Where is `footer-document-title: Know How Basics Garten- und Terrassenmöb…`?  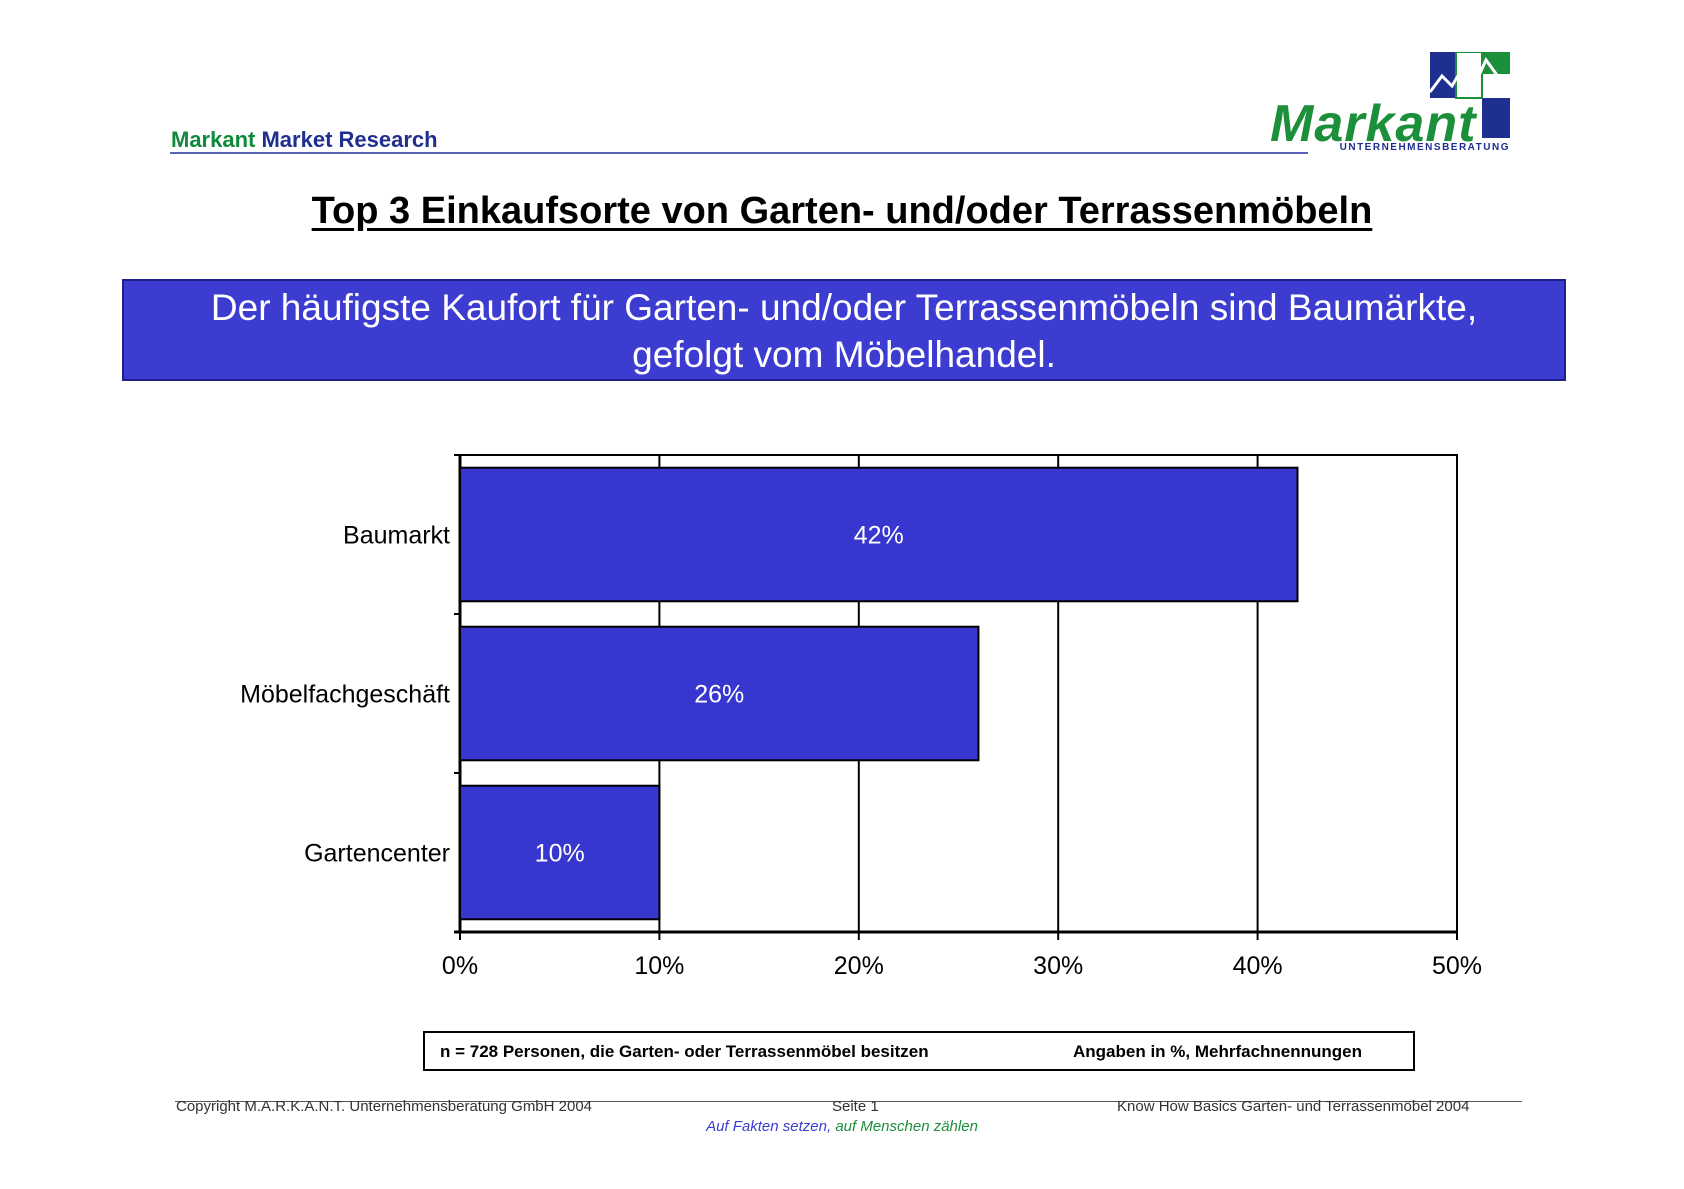
footer-document-title: Know How Basics Garten- und Terrassenmöb… is located at coordinates (1293, 1106).